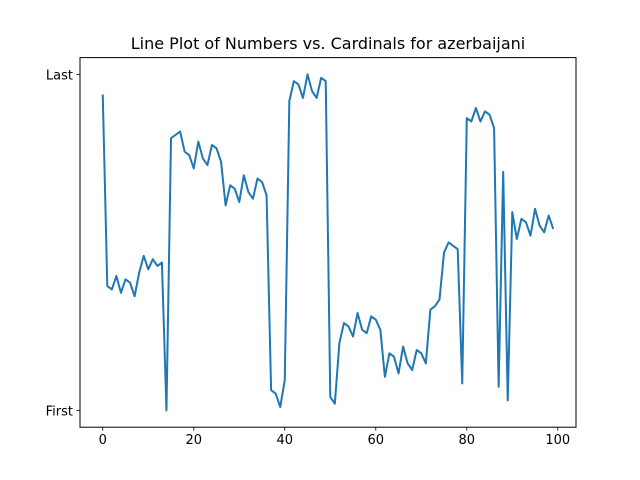 The height and width of the screenshot is (480, 640). Describe the element at coordinates (467, 440) in the screenshot. I see `x-tick-label: 80` at that location.